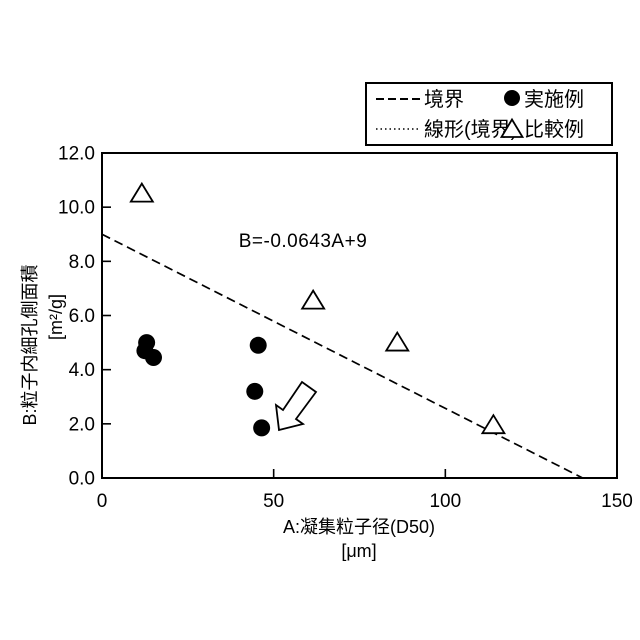 This screenshot has width=640, height=640. Describe the element at coordinates (358, 551) in the screenshot. I see `x-axis-unit: [μm]` at that location.